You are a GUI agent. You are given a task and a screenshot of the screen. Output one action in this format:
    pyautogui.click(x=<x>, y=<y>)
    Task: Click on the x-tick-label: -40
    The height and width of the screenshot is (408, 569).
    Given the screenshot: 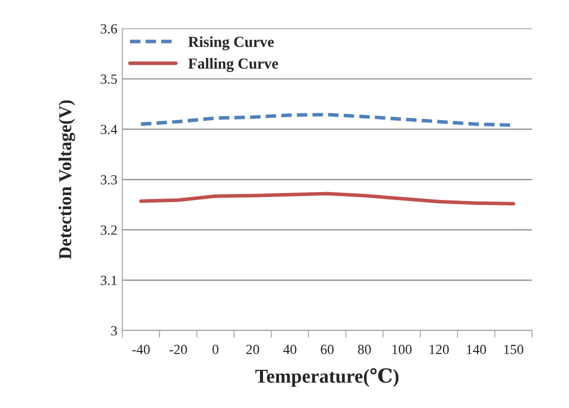 What is the action you would take?
    pyautogui.click(x=141, y=349)
    